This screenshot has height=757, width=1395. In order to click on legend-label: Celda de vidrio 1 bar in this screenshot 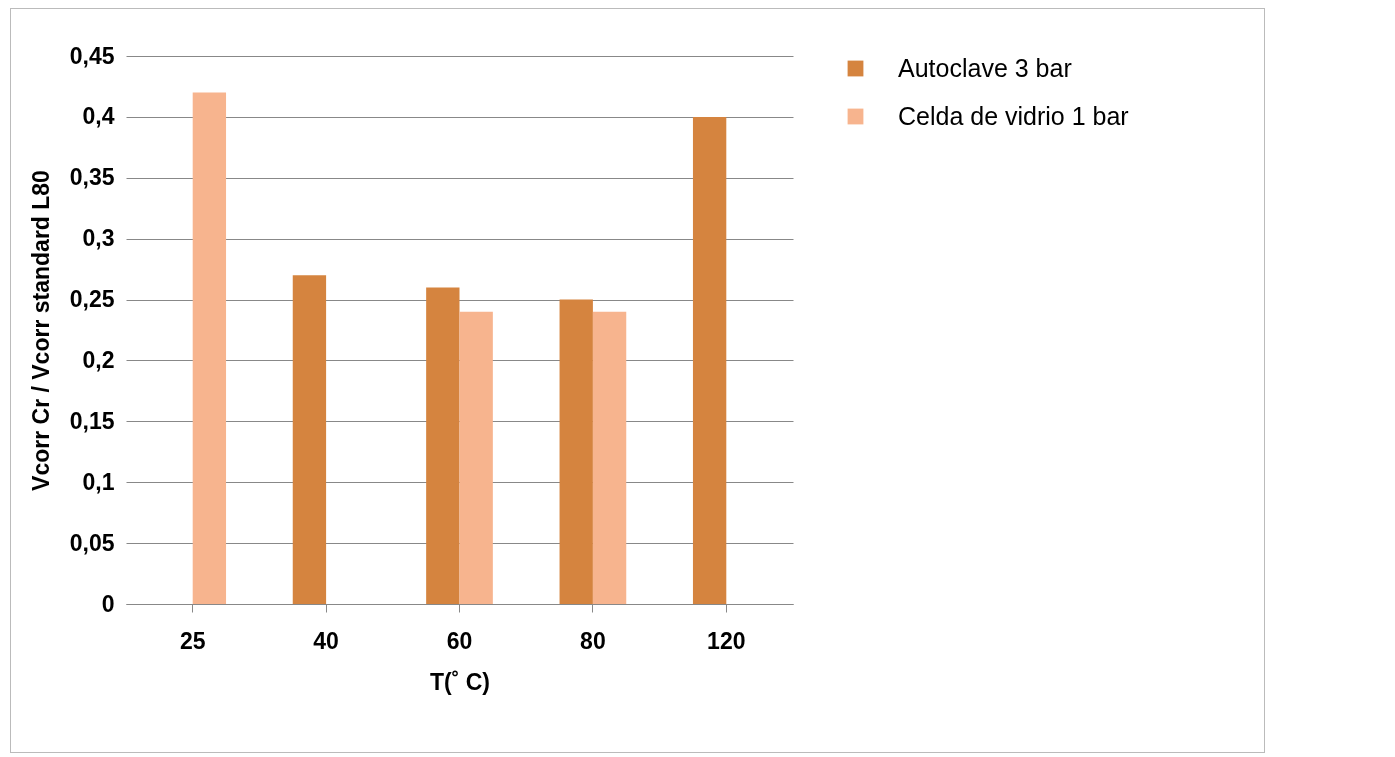, I will do `click(1013, 115)`.